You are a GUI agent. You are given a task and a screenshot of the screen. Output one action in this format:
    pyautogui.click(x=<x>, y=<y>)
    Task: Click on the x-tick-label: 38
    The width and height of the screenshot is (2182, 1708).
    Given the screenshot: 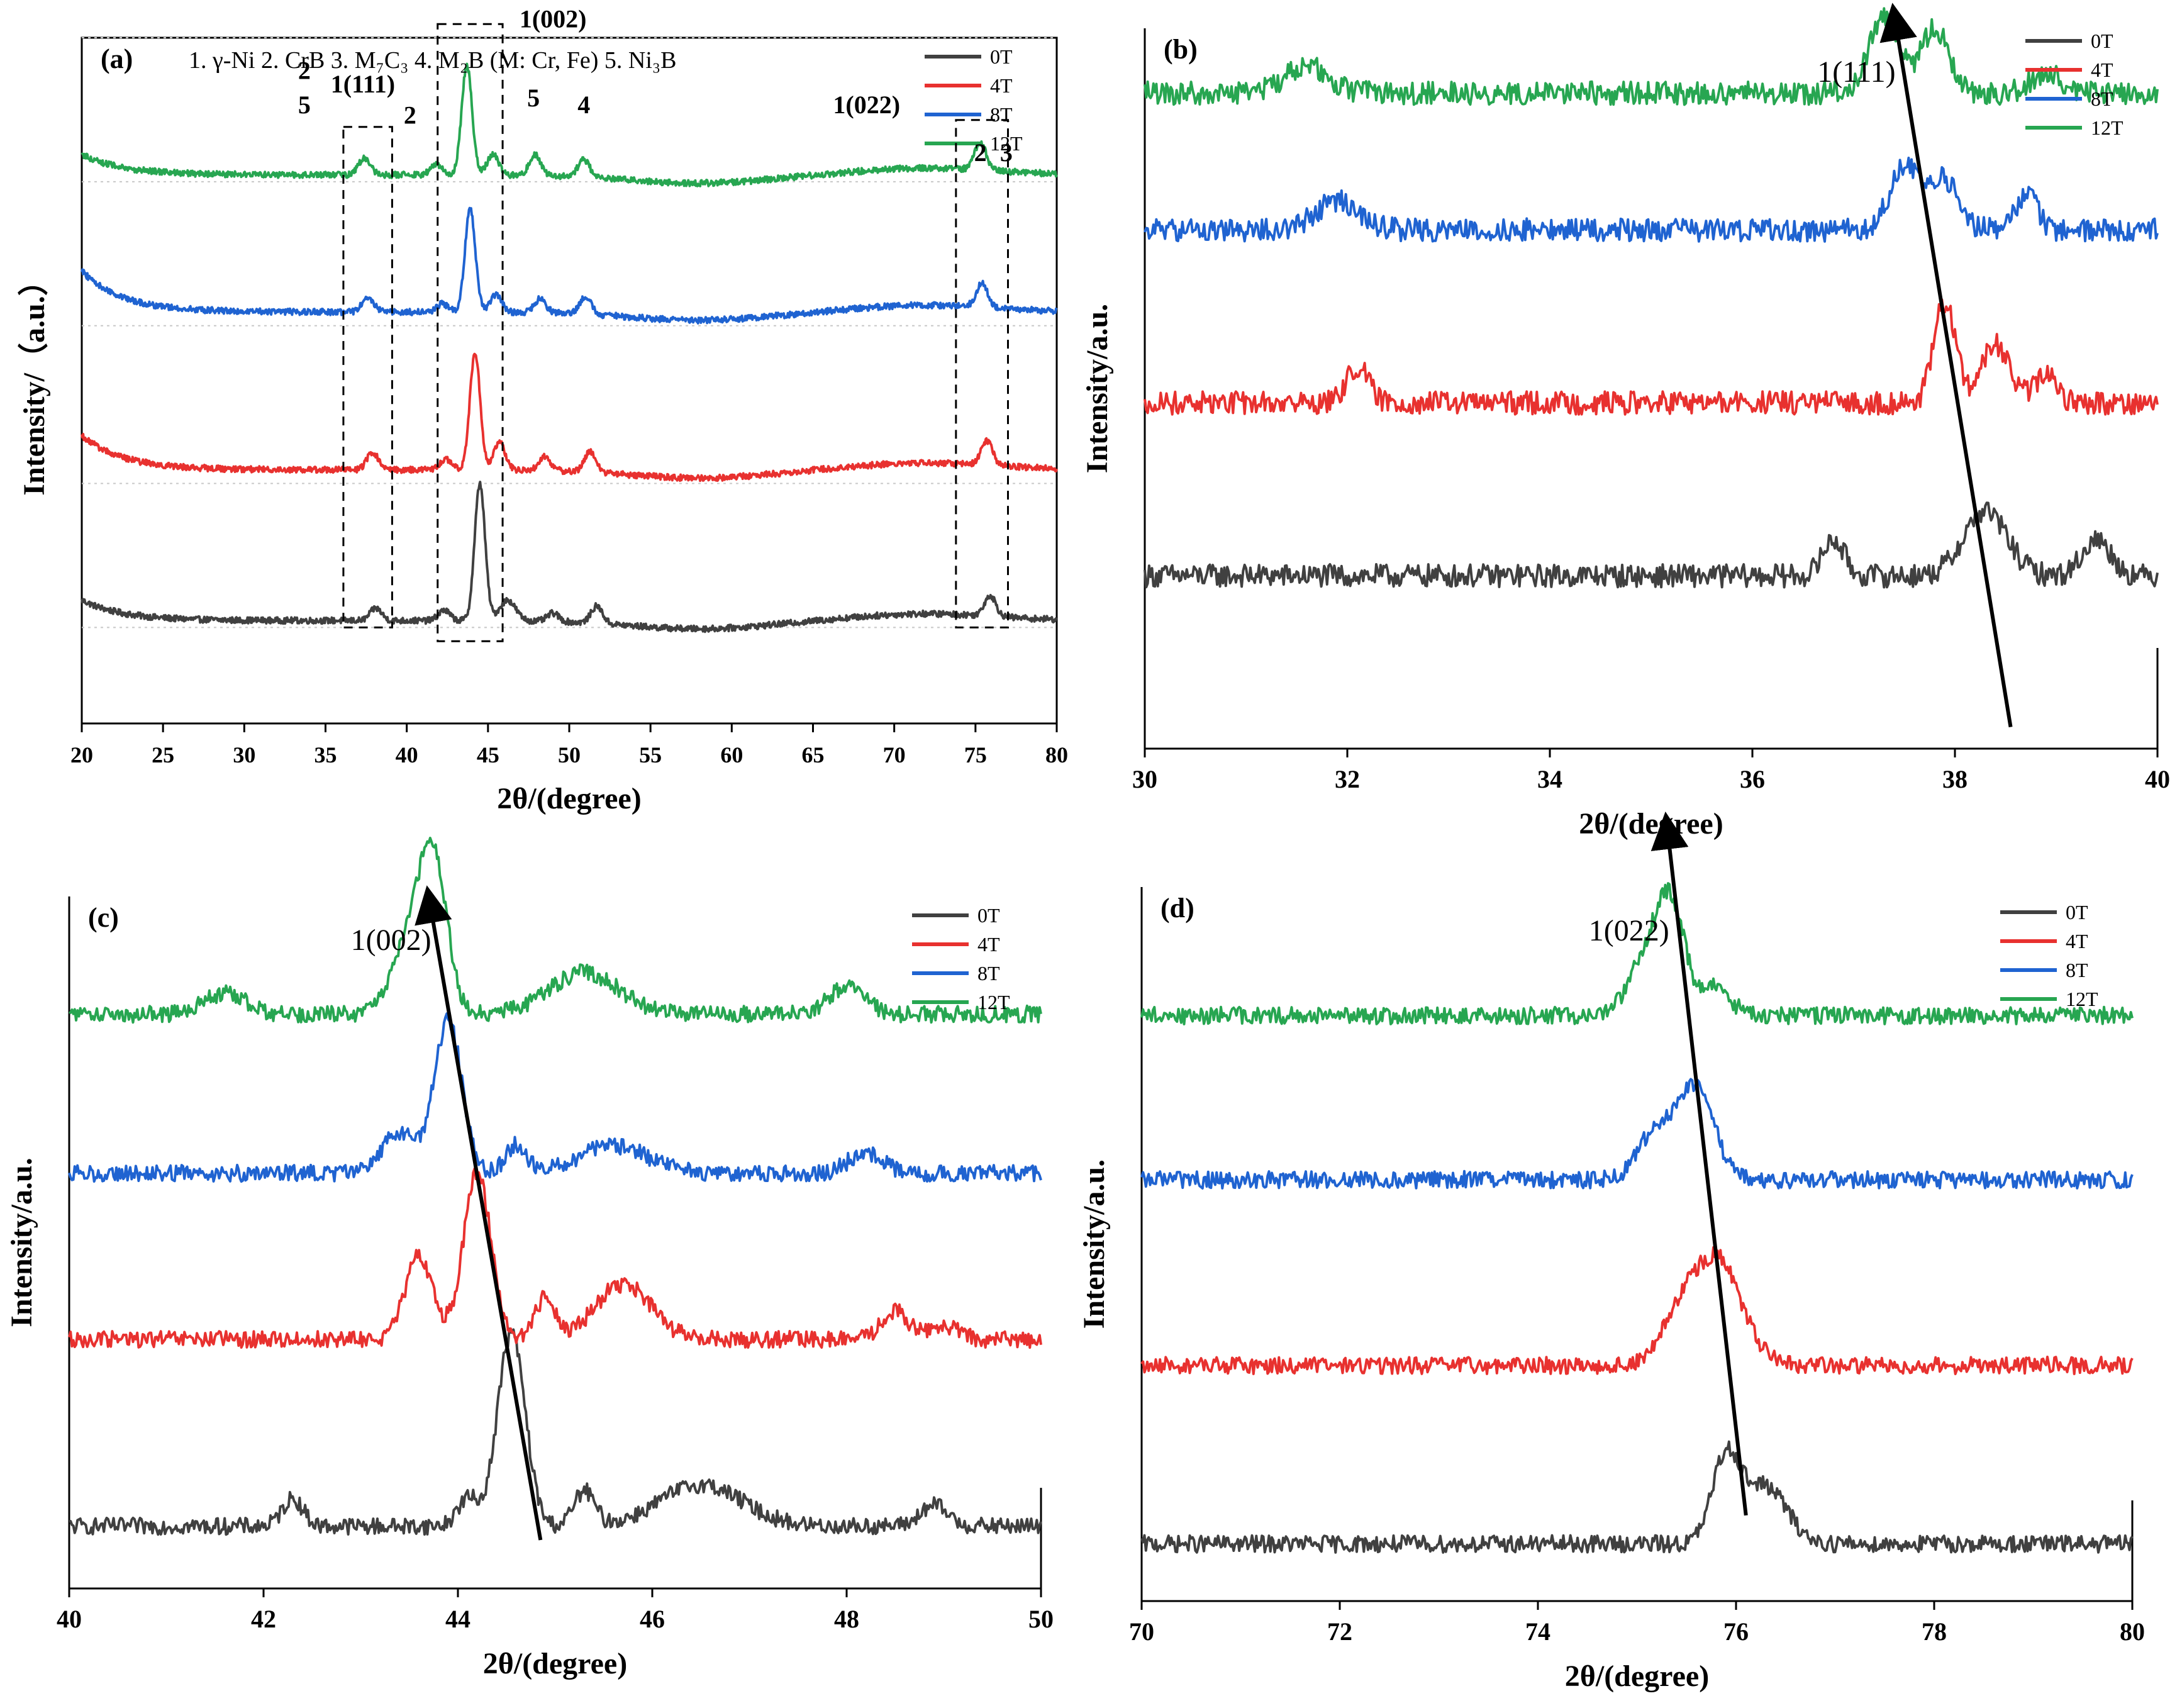 What is the action you would take?
    pyautogui.click(x=1955, y=779)
    